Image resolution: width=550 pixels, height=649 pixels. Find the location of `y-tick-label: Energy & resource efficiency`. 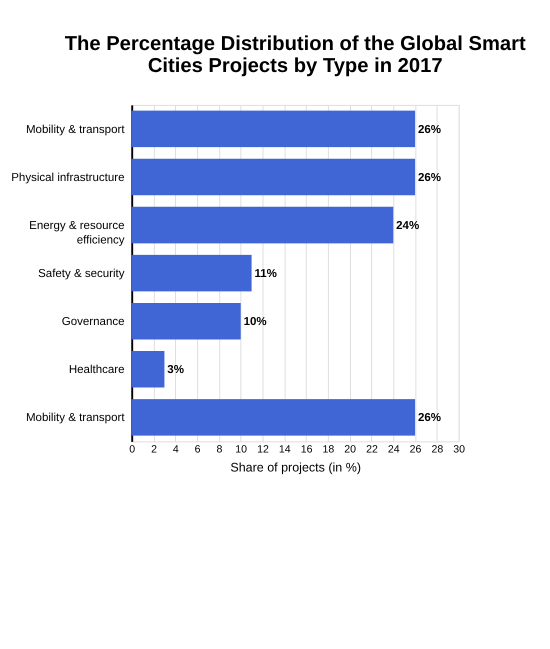

y-tick-label: Energy & resource efficiency is located at coordinates (77, 233).